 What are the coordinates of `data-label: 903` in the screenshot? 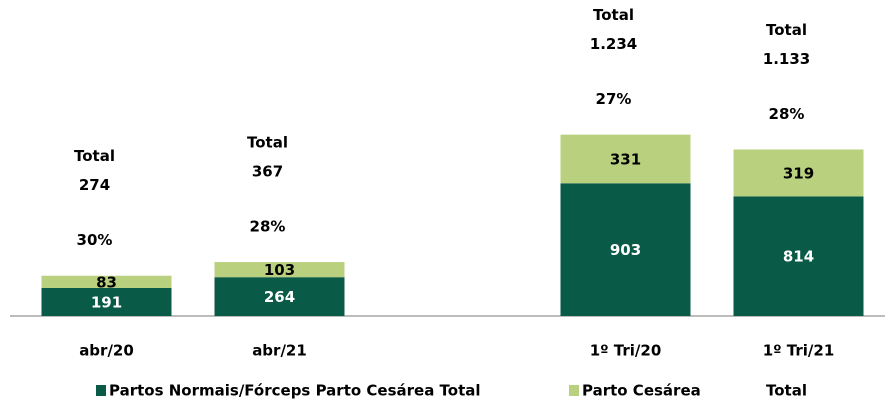 It's located at (625, 250).